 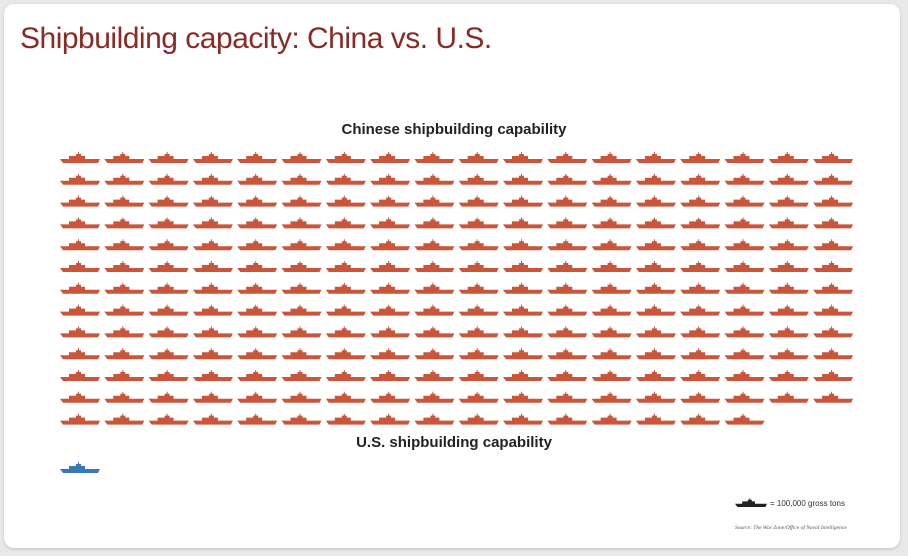 I want to click on ship-icon, so click(x=751, y=502).